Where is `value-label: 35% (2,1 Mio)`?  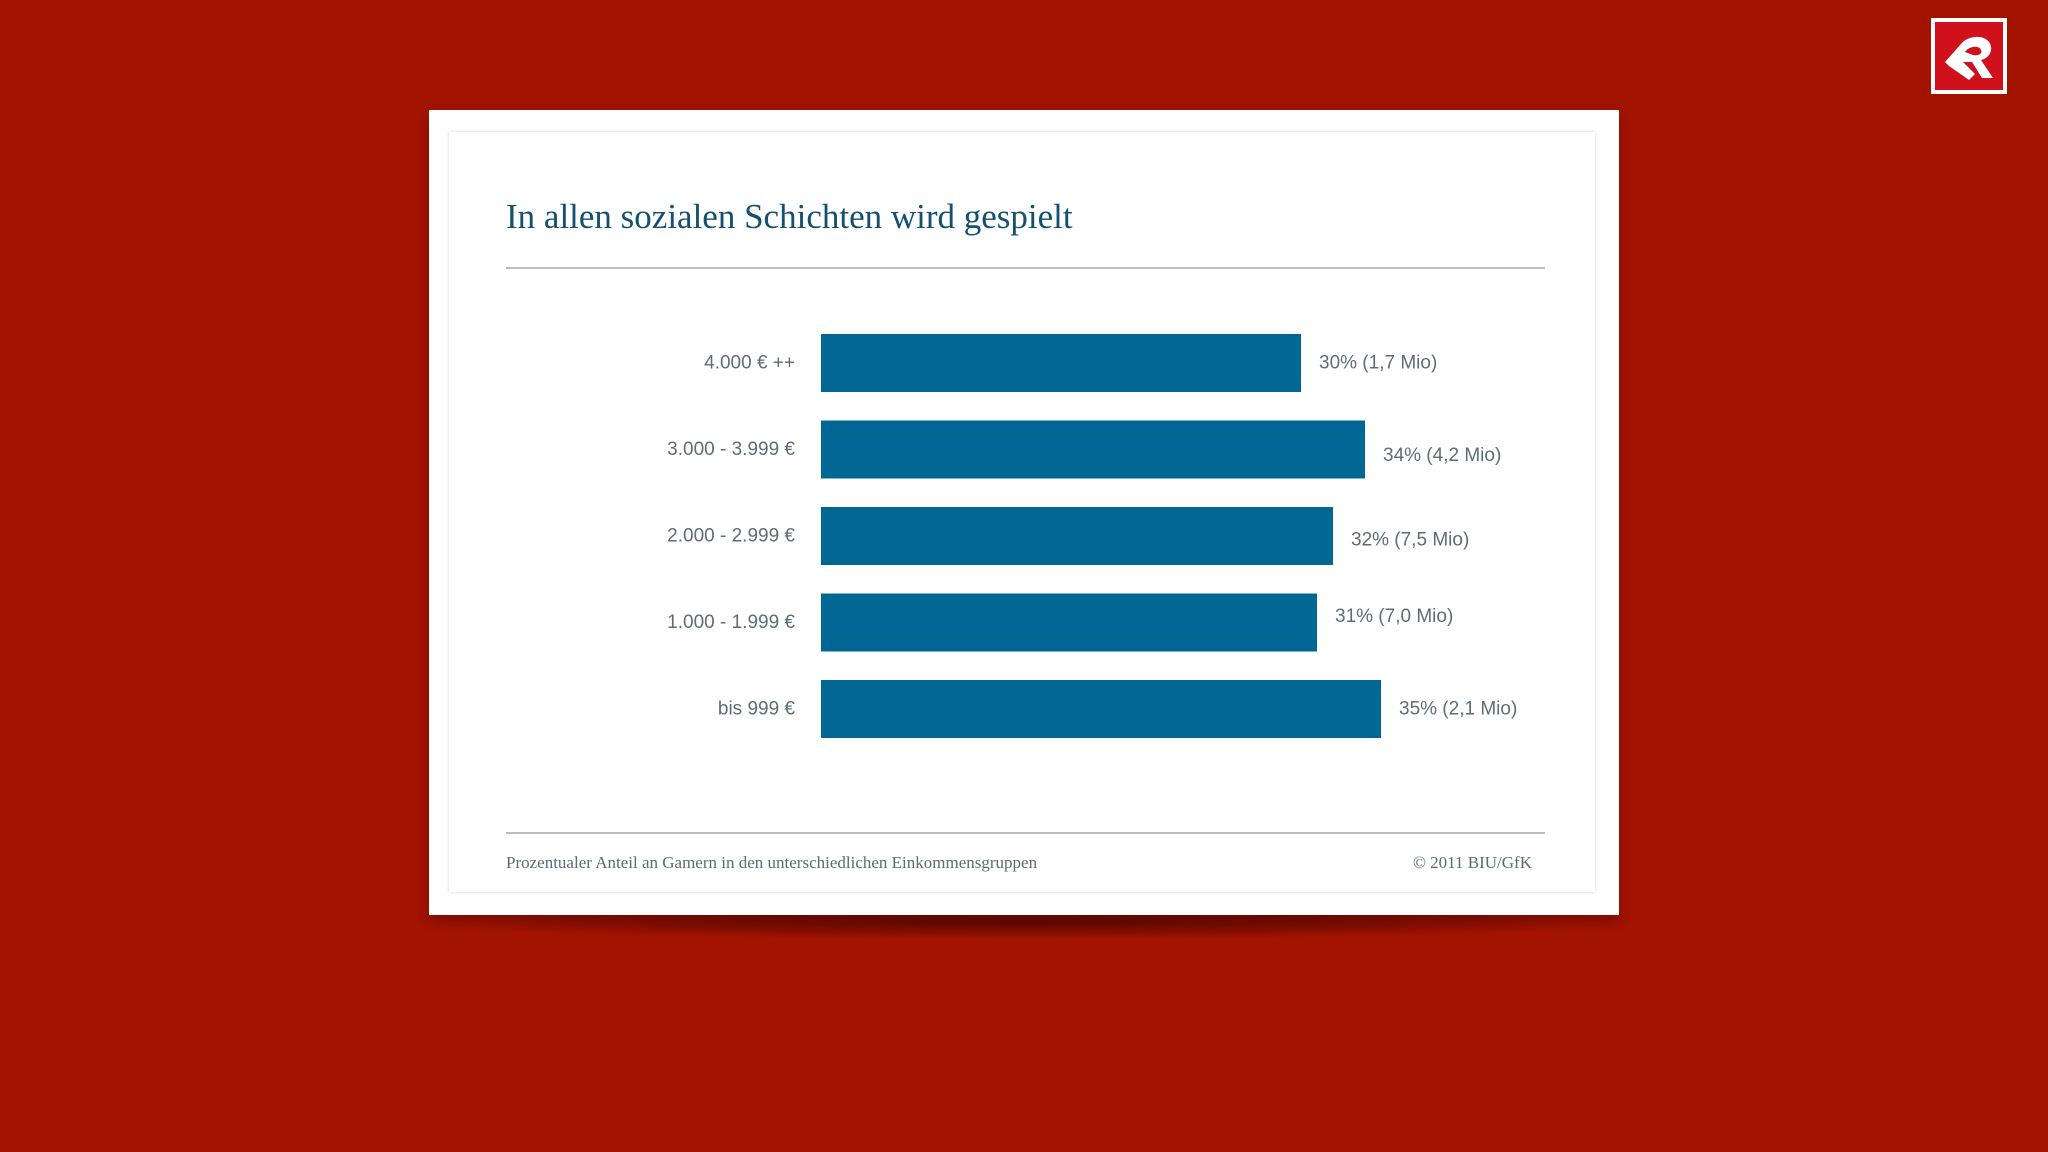
value-label: 35% (2,1 Mio) is located at coordinates (1458, 709).